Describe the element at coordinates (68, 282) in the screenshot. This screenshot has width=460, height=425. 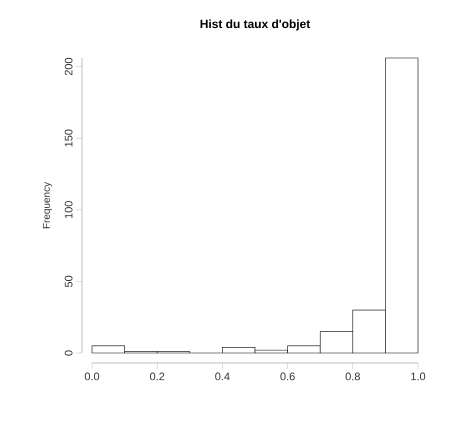
I see `y-tick-label: 50` at that location.